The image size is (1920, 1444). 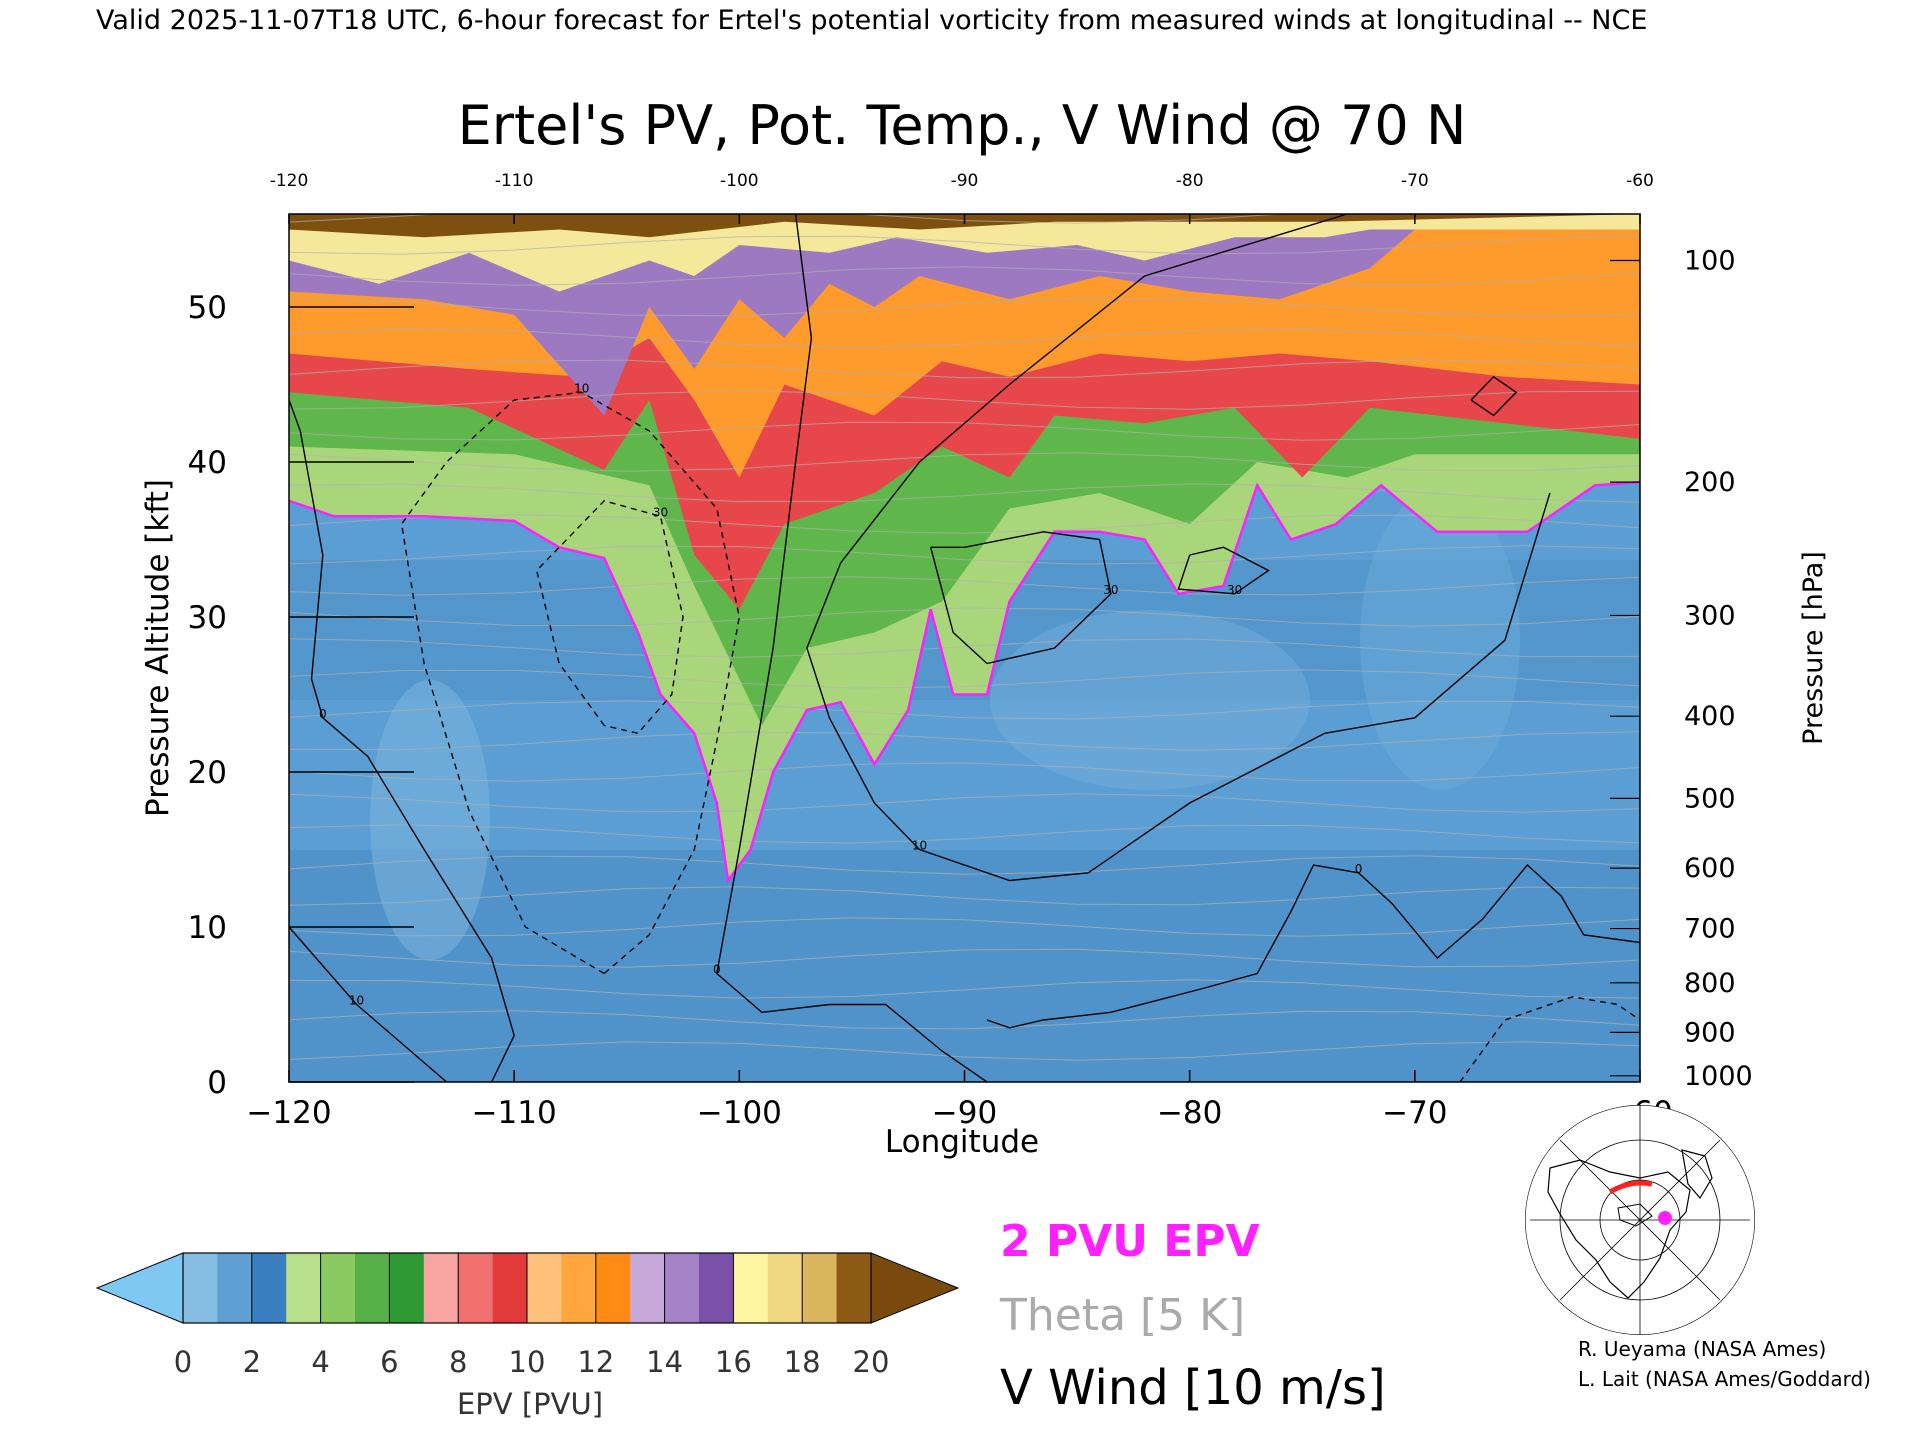 I want to click on y-tick-label: 40, so click(x=207, y=463).